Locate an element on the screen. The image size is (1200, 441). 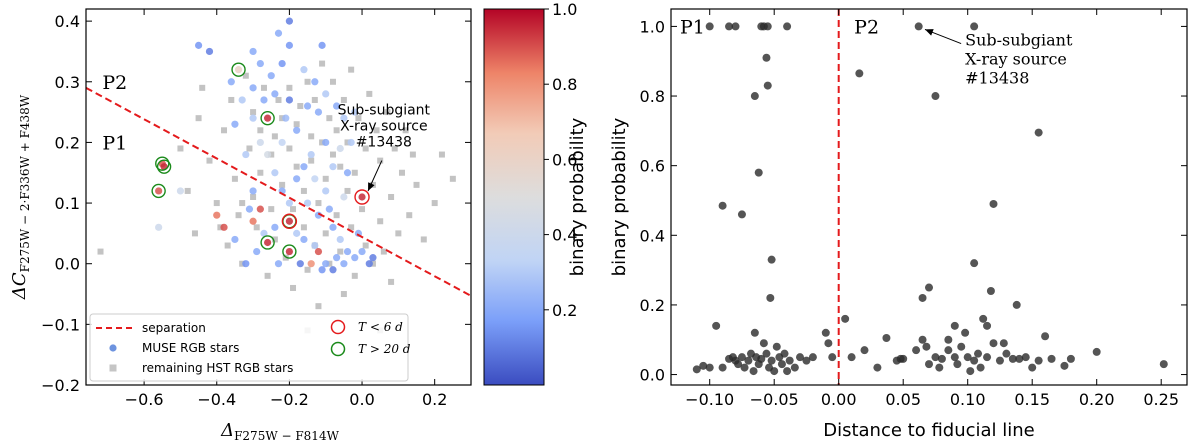
right-y-axis-label: binary probability is located at coordinates (619, 196).